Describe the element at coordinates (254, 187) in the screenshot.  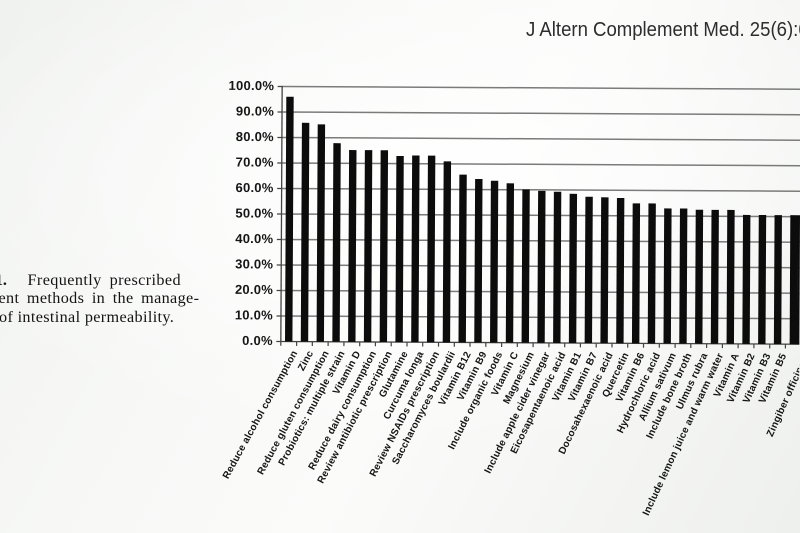
I see `svg-text: 60.0%` at that location.